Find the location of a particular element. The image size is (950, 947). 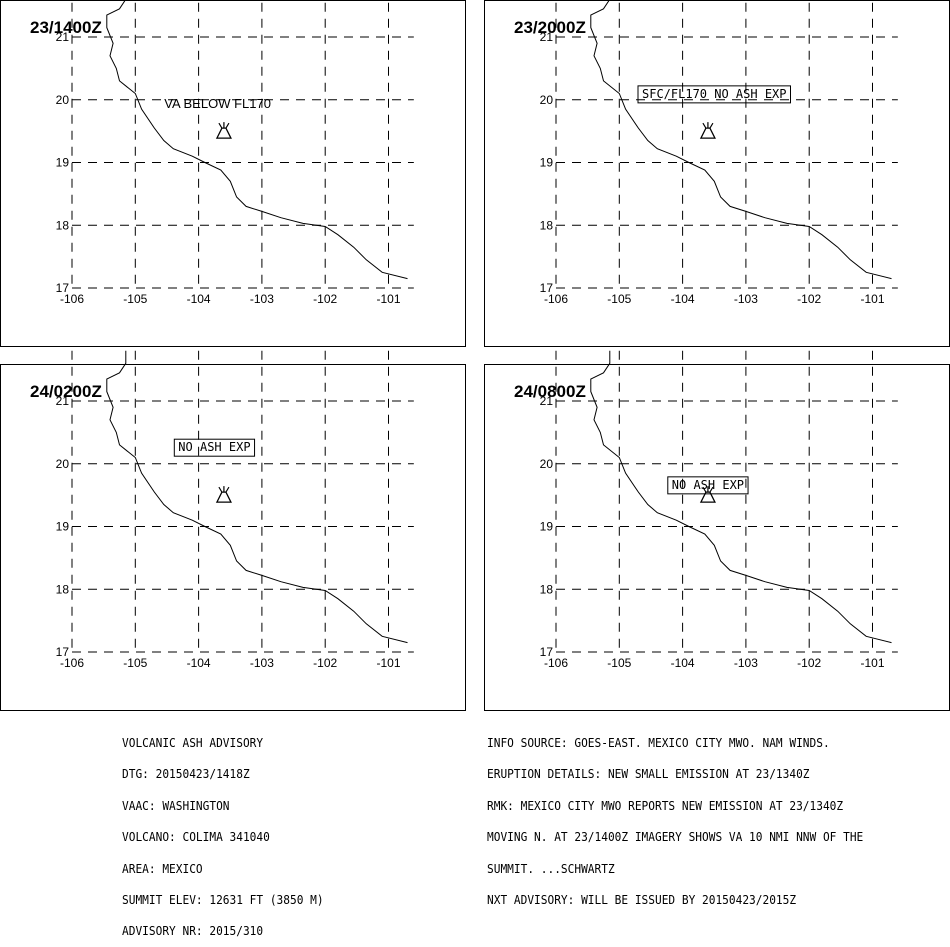

info-line: DTG: 20150423/1418Z is located at coordinates (186, 774).